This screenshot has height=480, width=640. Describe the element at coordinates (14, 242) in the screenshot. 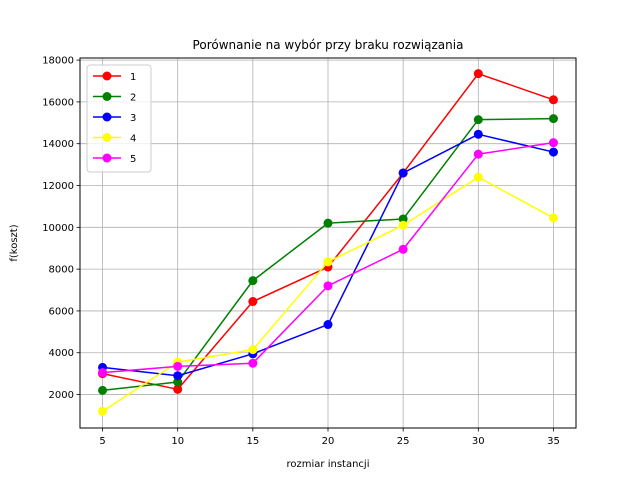

I see `y-axis-label: f(koszt)` at that location.